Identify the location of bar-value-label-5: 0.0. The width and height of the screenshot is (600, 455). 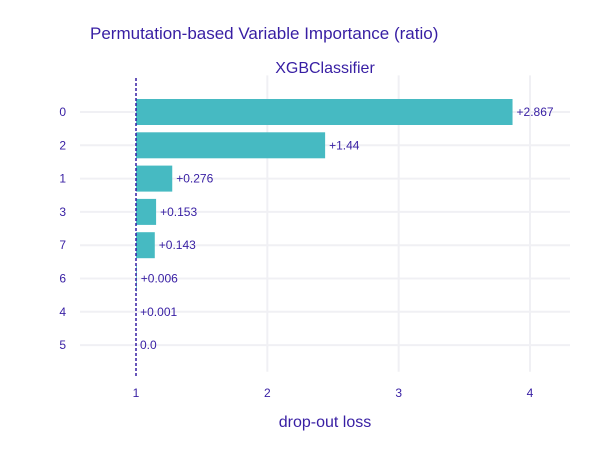
(148, 345).